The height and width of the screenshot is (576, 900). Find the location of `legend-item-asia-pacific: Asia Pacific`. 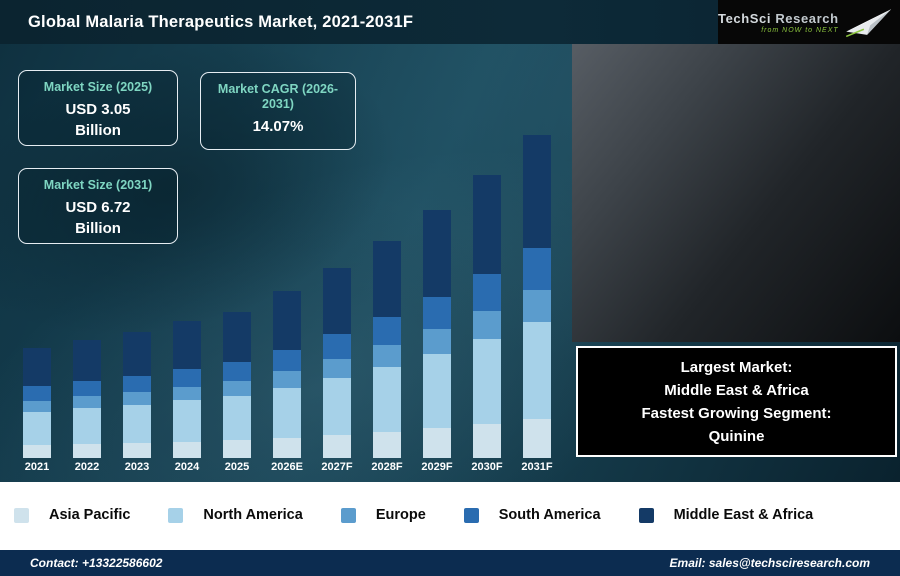

legend-item-asia-pacific: Asia Pacific is located at coordinates (72, 515).